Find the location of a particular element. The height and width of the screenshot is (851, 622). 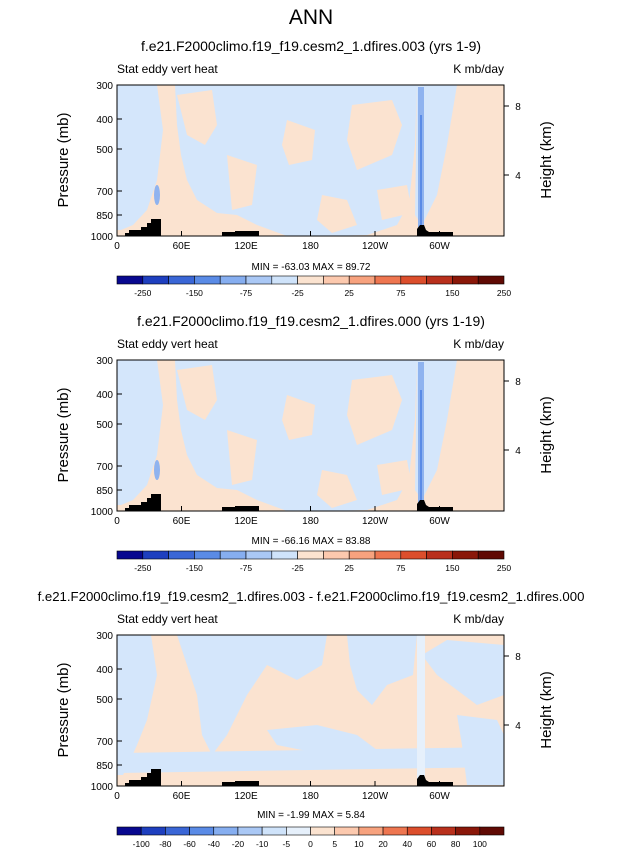

panel-1-field is located at coordinates (310, 160).